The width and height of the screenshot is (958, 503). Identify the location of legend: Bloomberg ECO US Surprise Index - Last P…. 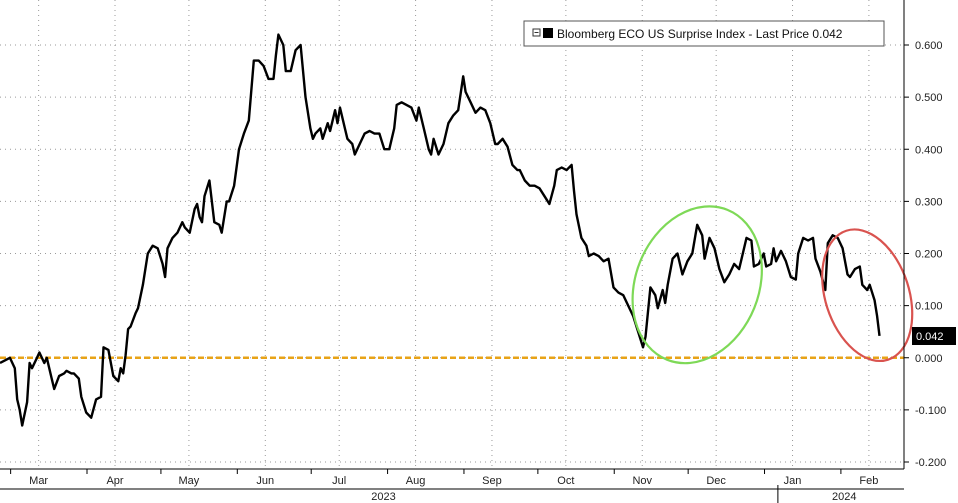
(704, 33).